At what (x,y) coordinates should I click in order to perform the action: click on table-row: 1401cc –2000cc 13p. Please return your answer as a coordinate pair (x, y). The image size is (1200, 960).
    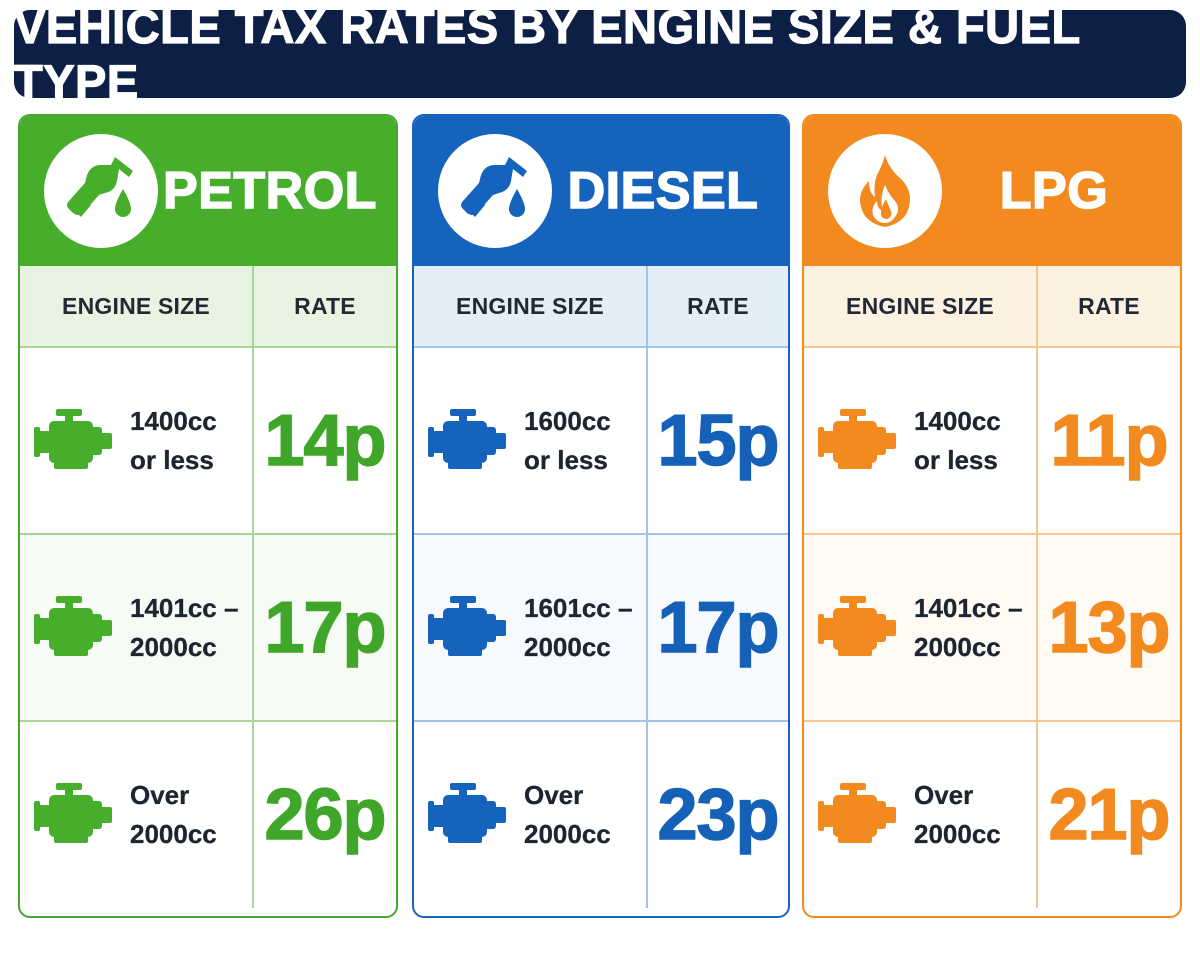
    Looking at the image, I should click on (992, 628).